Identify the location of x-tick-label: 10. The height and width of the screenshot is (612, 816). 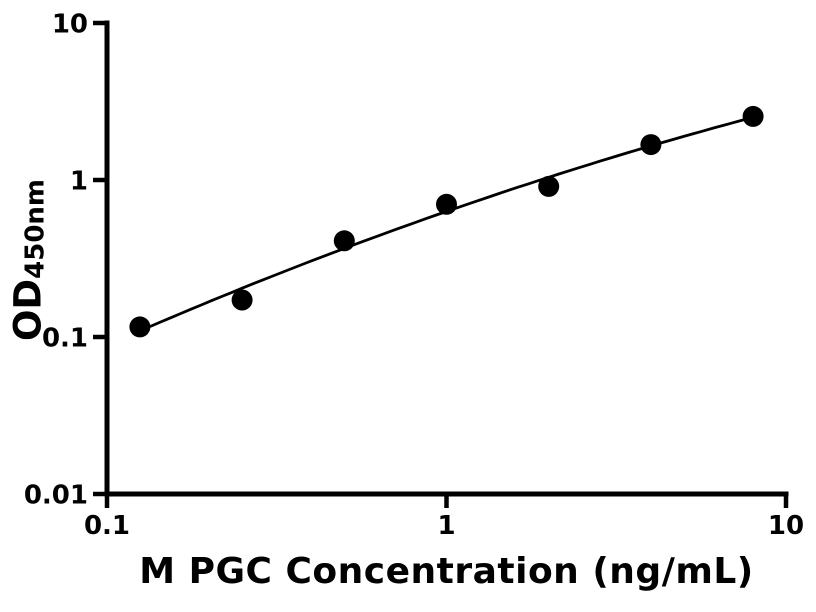
(786, 526).